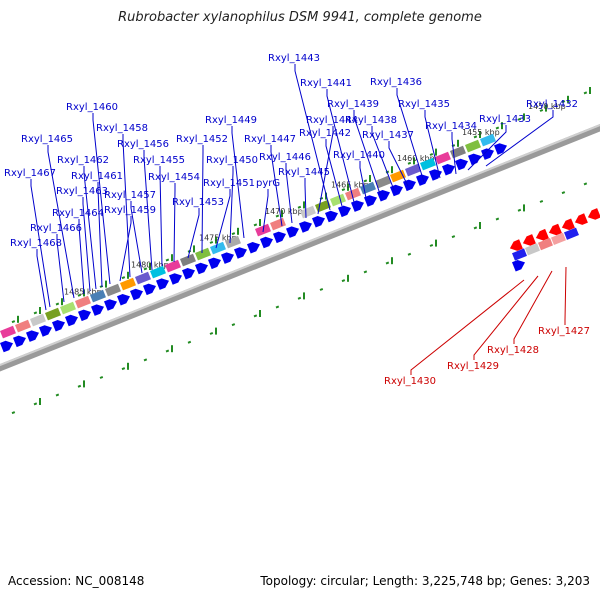 This screenshot has width=600, height=600. I want to click on scale-label: 1470 kbp, so click(284, 211).